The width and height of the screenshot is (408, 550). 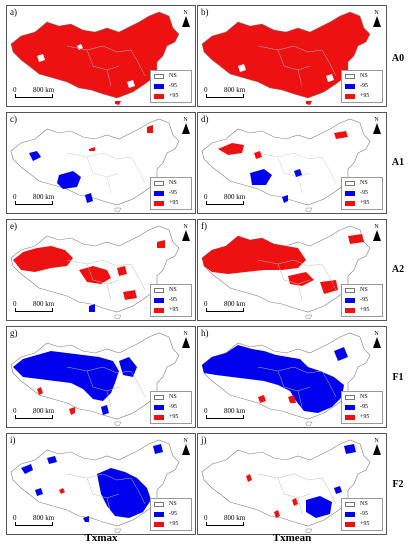 What do you see at coordinates (13, 12) in the screenshot?
I see `panel-label: a)` at bounding box center [13, 12].